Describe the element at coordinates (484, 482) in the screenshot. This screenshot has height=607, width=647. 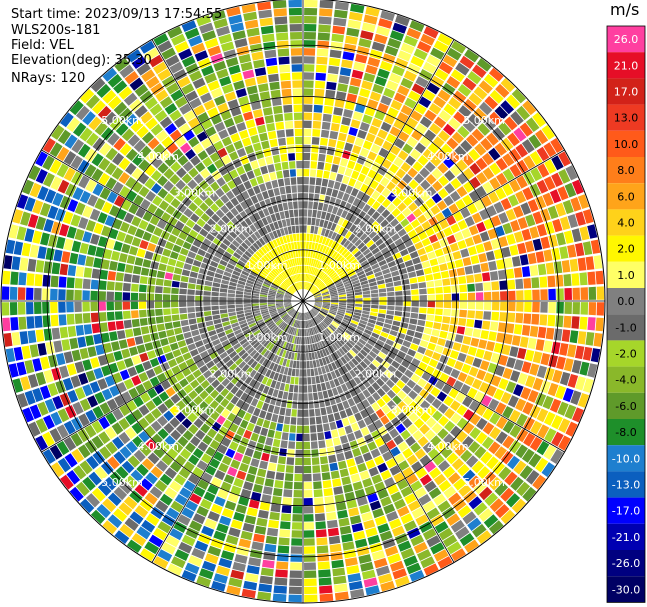
I see `range-label: 5.00km` at that location.